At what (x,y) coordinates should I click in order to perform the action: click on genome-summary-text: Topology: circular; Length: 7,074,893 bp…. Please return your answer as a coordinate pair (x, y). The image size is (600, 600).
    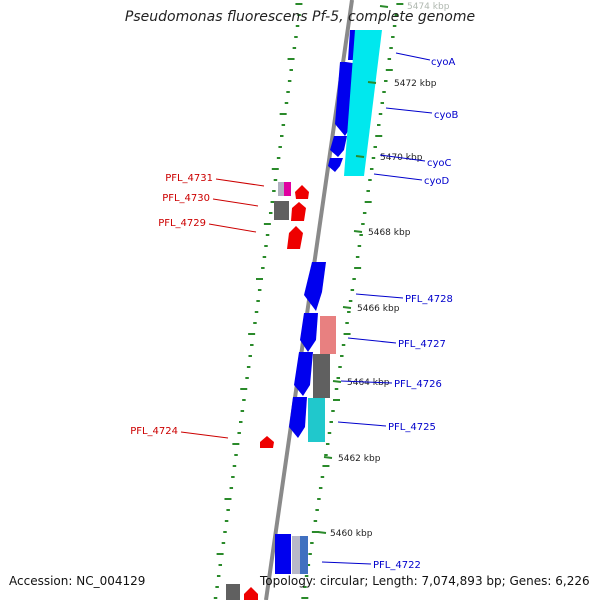
    Looking at the image, I should click on (425, 581).